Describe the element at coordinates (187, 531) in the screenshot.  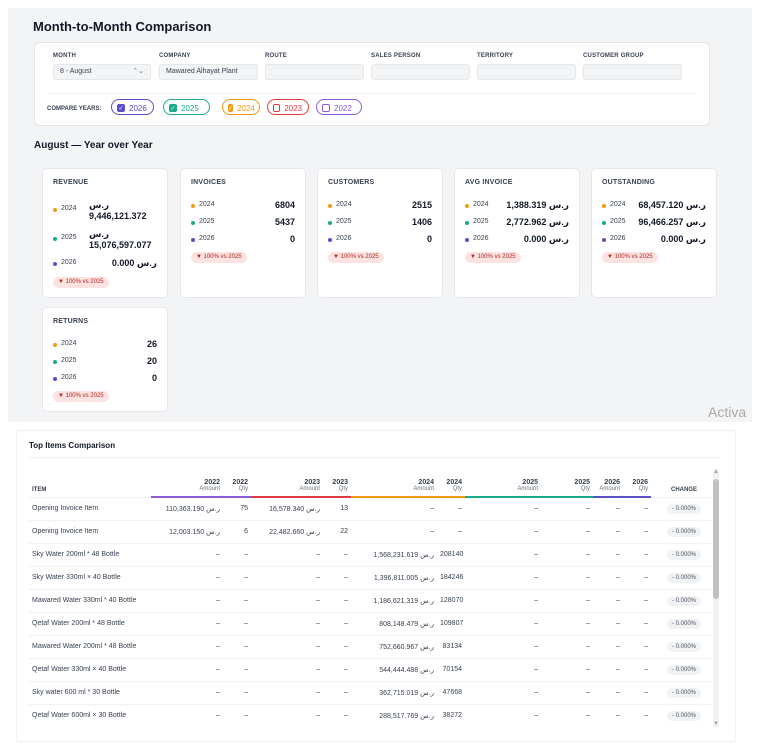
I see `table-cell: ر.س 12,003.150` at that location.